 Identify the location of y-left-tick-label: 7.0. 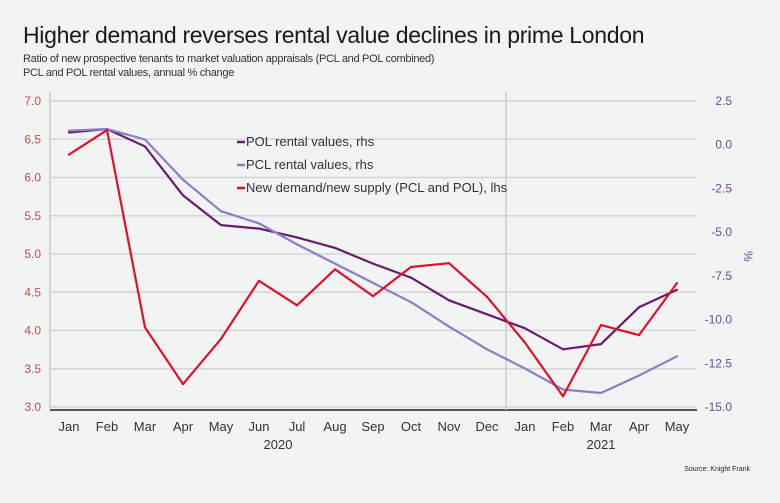
(32, 101).